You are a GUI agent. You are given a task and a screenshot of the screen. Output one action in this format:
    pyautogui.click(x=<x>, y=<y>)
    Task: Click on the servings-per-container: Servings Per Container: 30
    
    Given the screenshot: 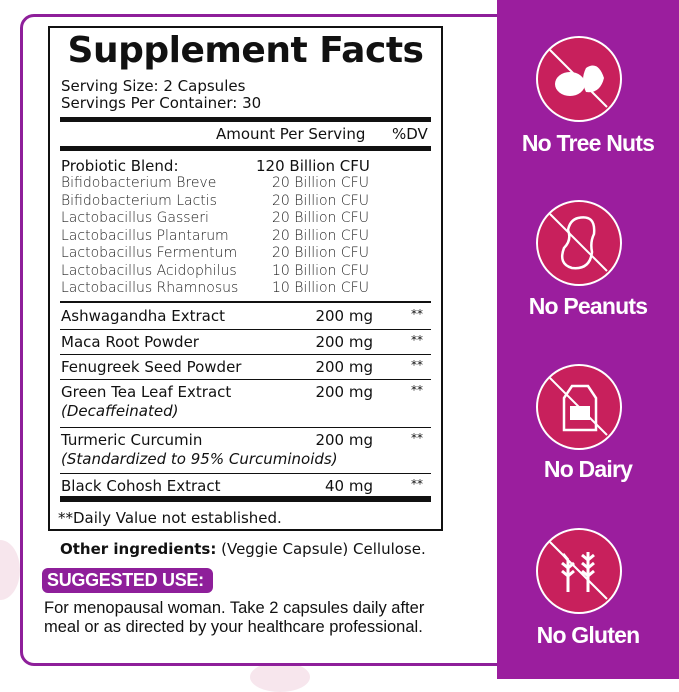 What is the action you would take?
    pyautogui.click(x=161, y=103)
    